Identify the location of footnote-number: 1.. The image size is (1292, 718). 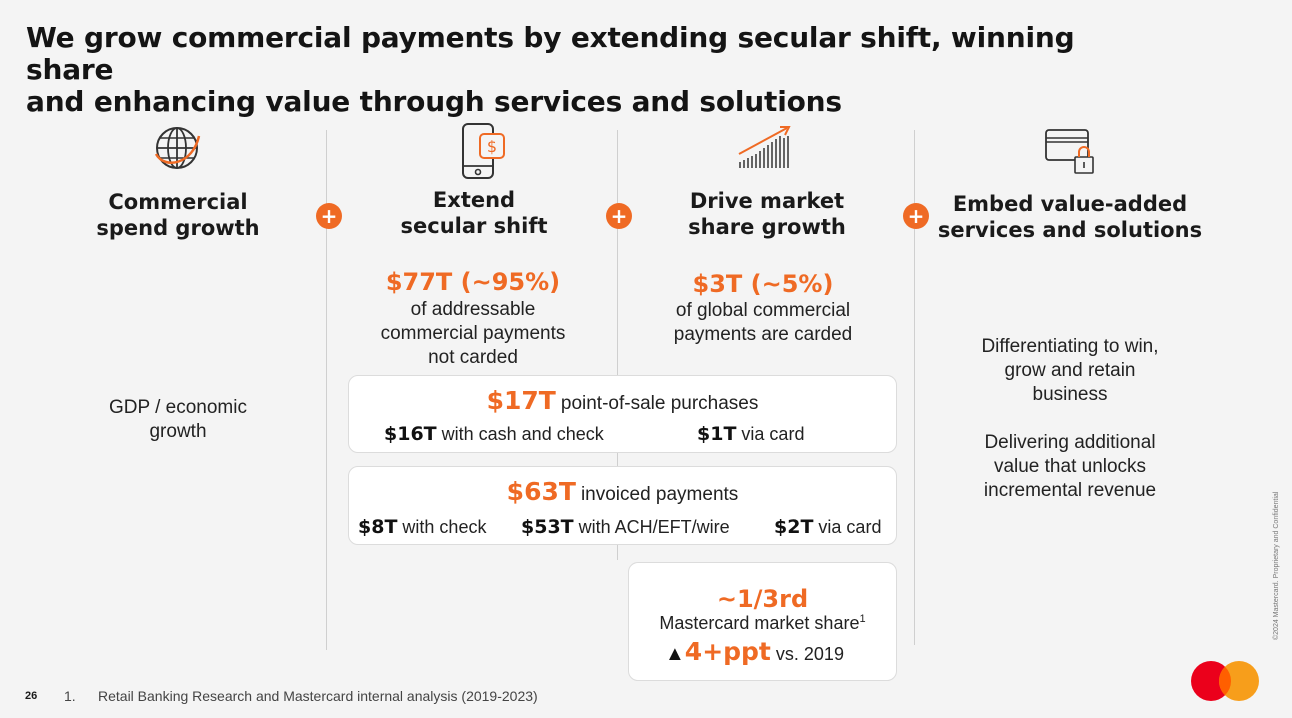
(70, 696).